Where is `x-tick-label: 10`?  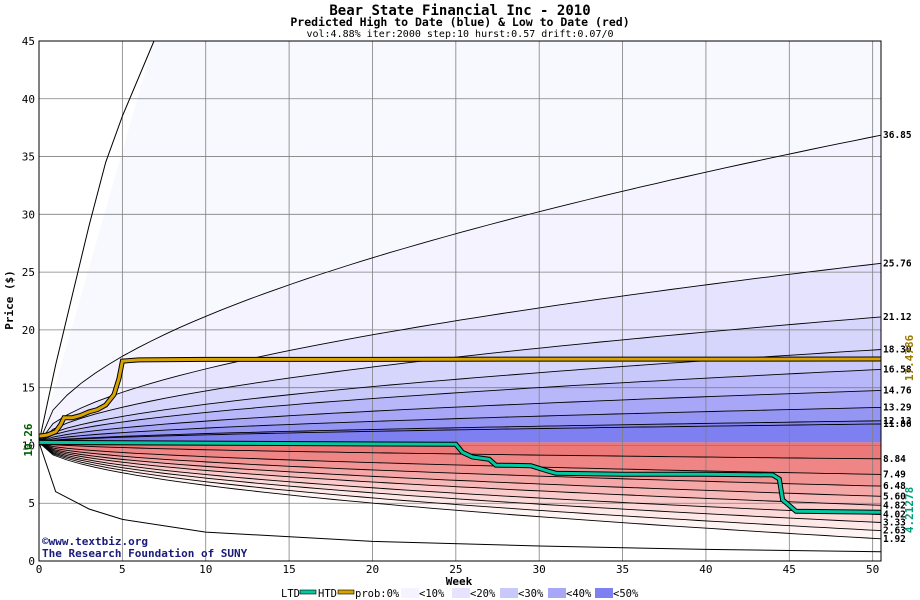 x-tick-label: 10 is located at coordinates (205, 569).